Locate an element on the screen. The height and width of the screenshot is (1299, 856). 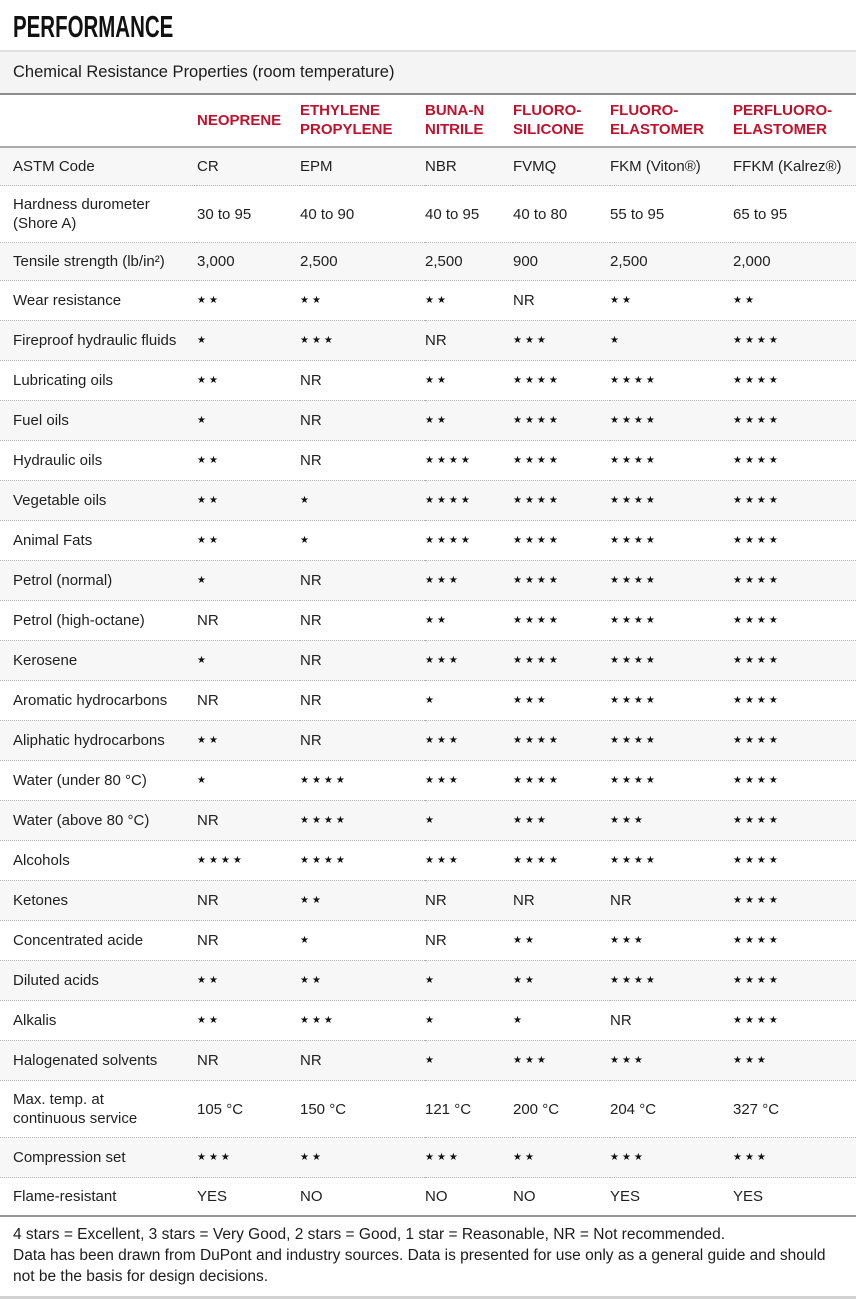
cell-value: 900 is located at coordinates (561, 261).